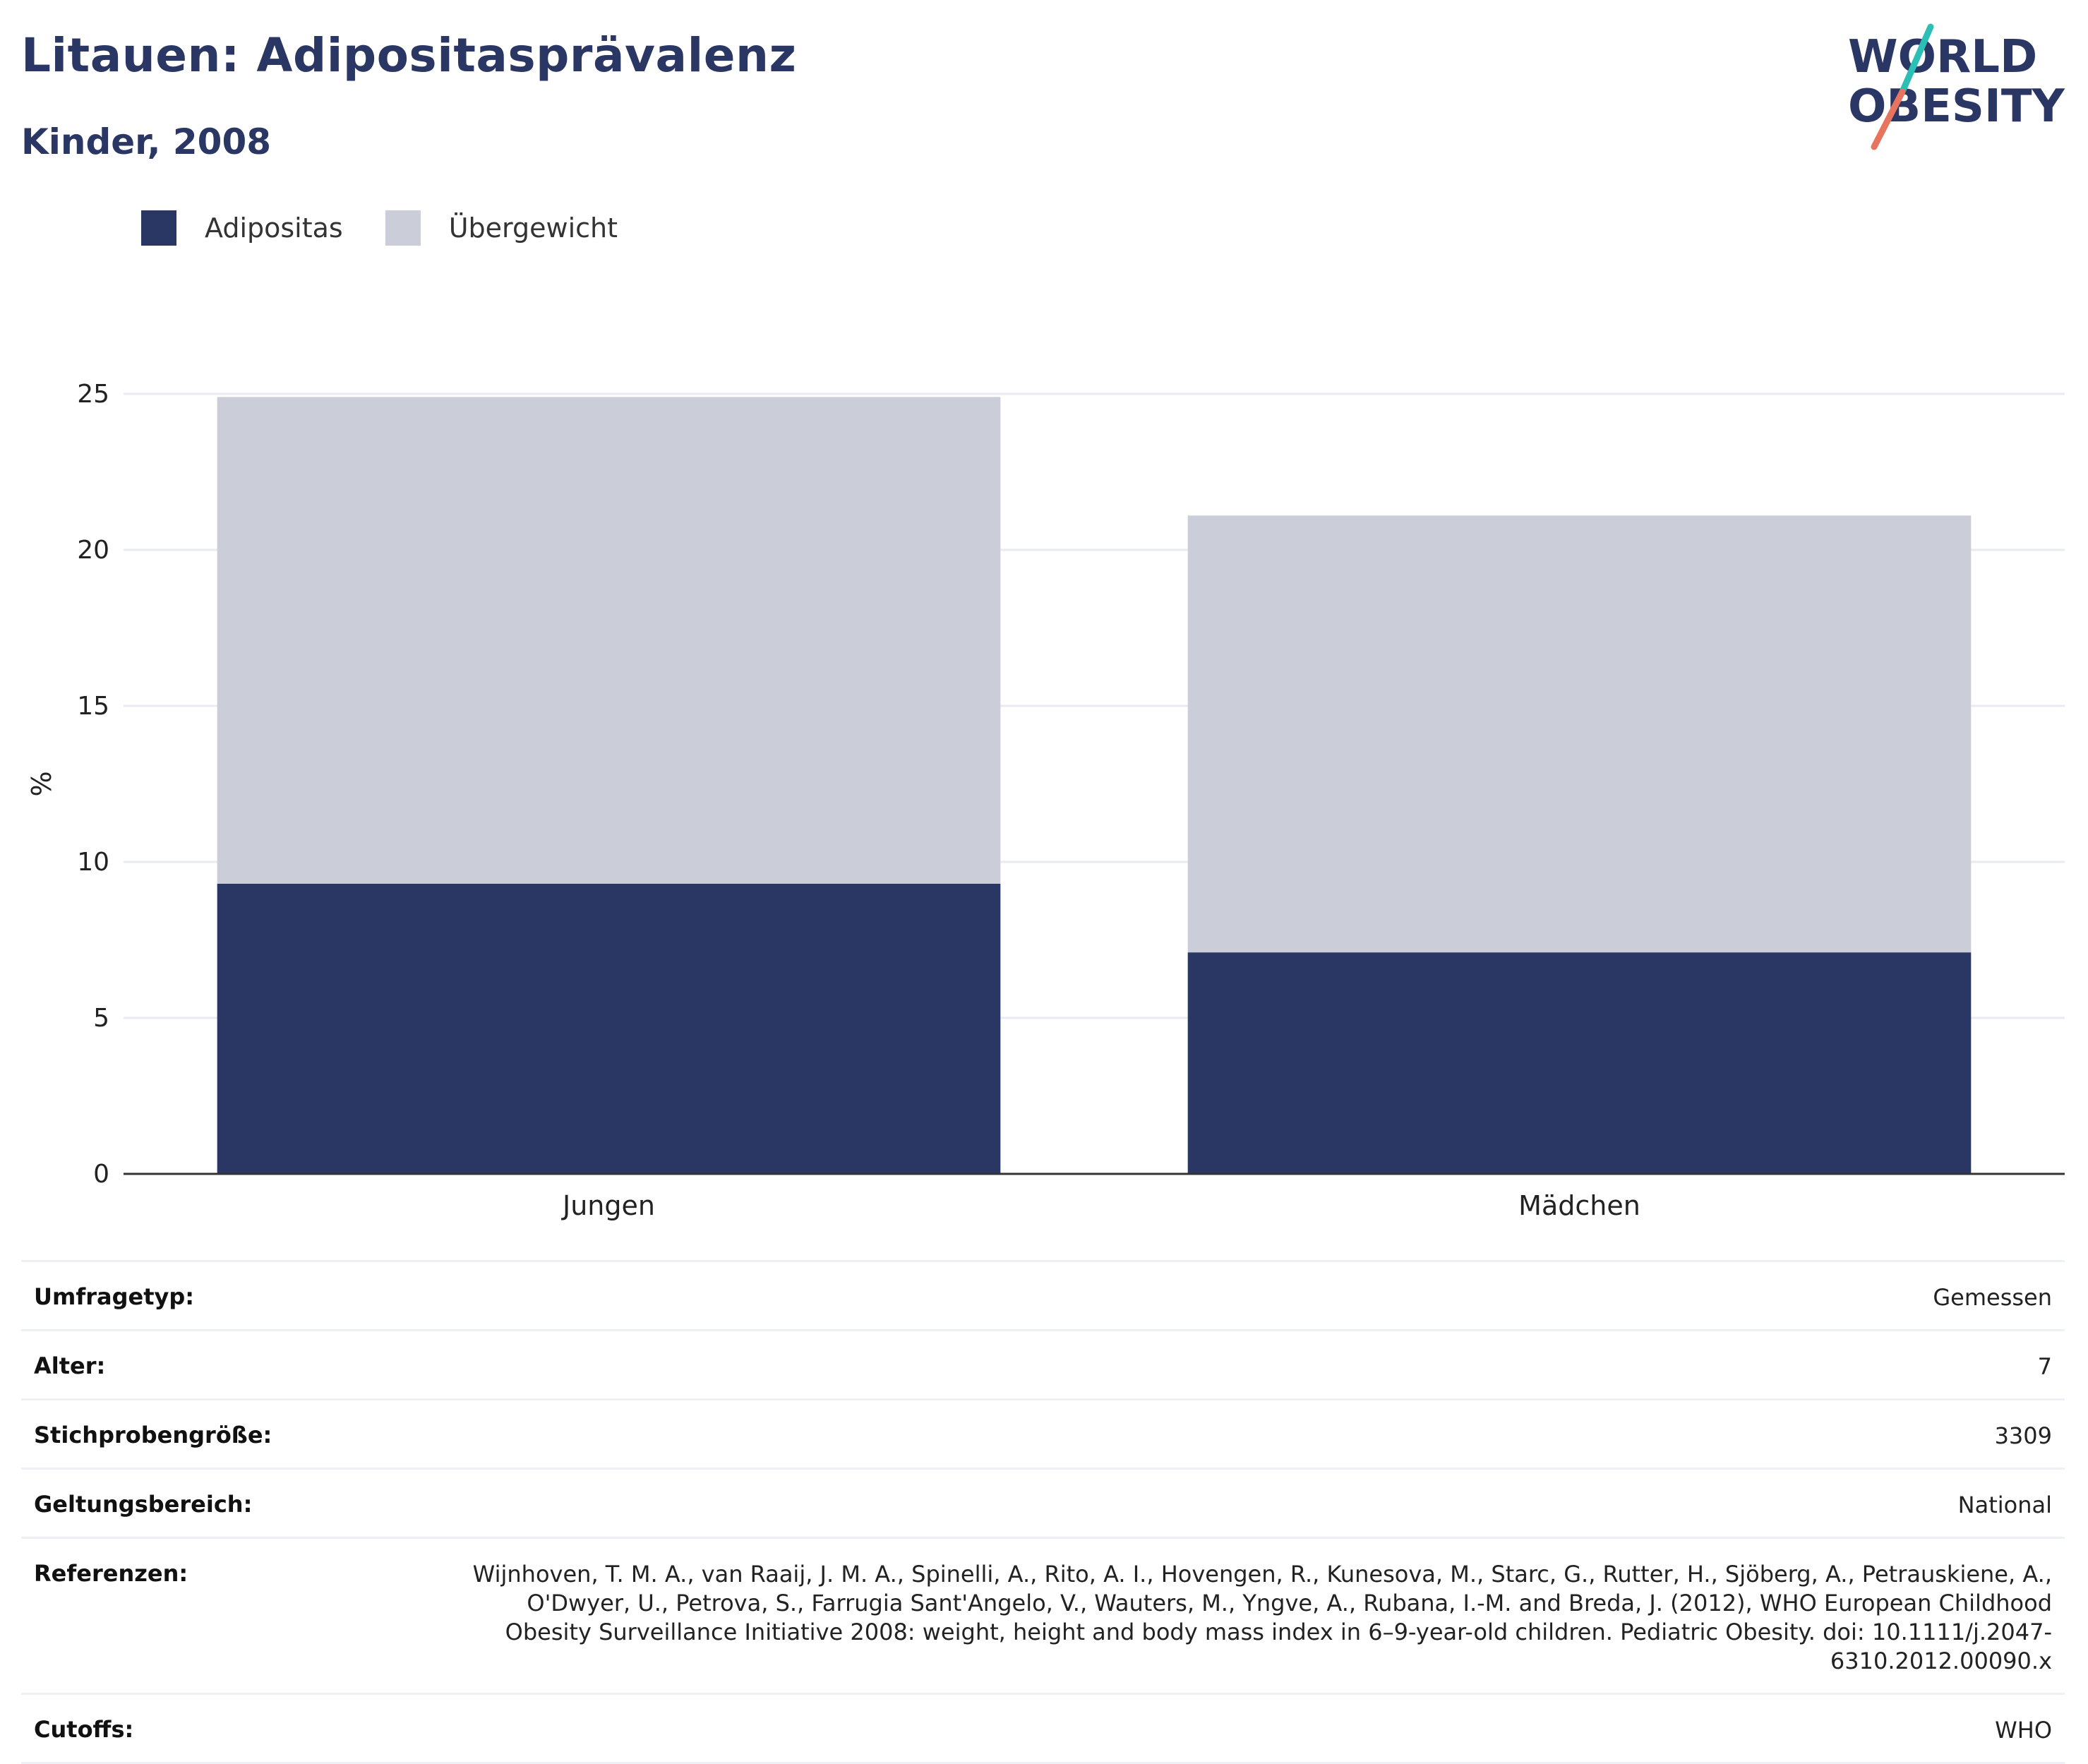  Describe the element at coordinates (111, 1573) in the screenshot. I see `info-label: Referenzen:` at that location.